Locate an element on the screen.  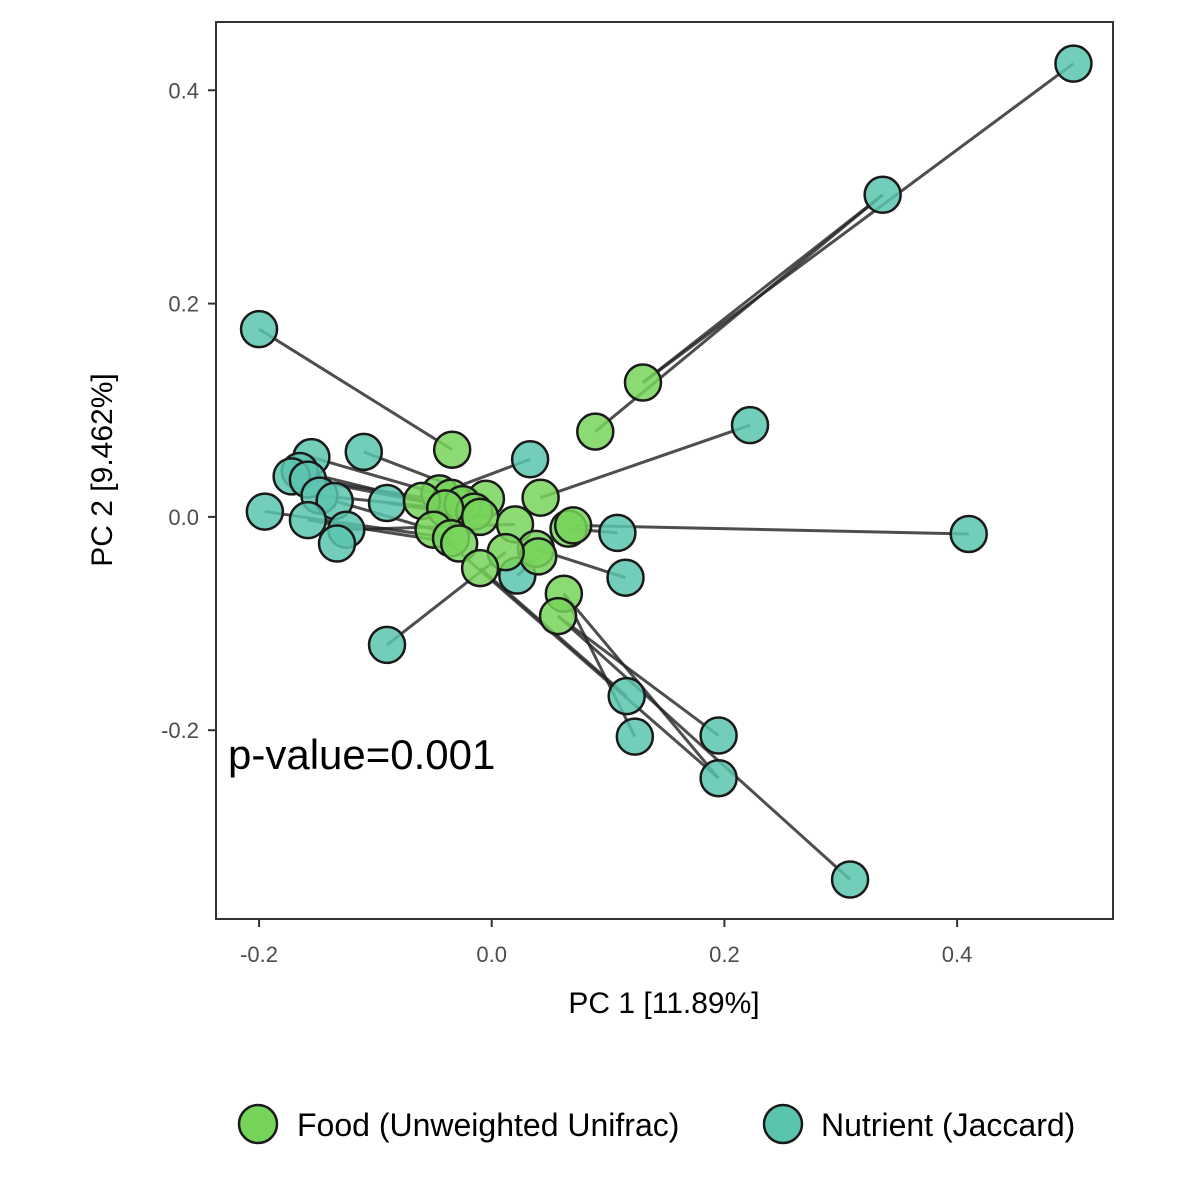
y-tick-label: -0.2 is located at coordinates (180, 730).